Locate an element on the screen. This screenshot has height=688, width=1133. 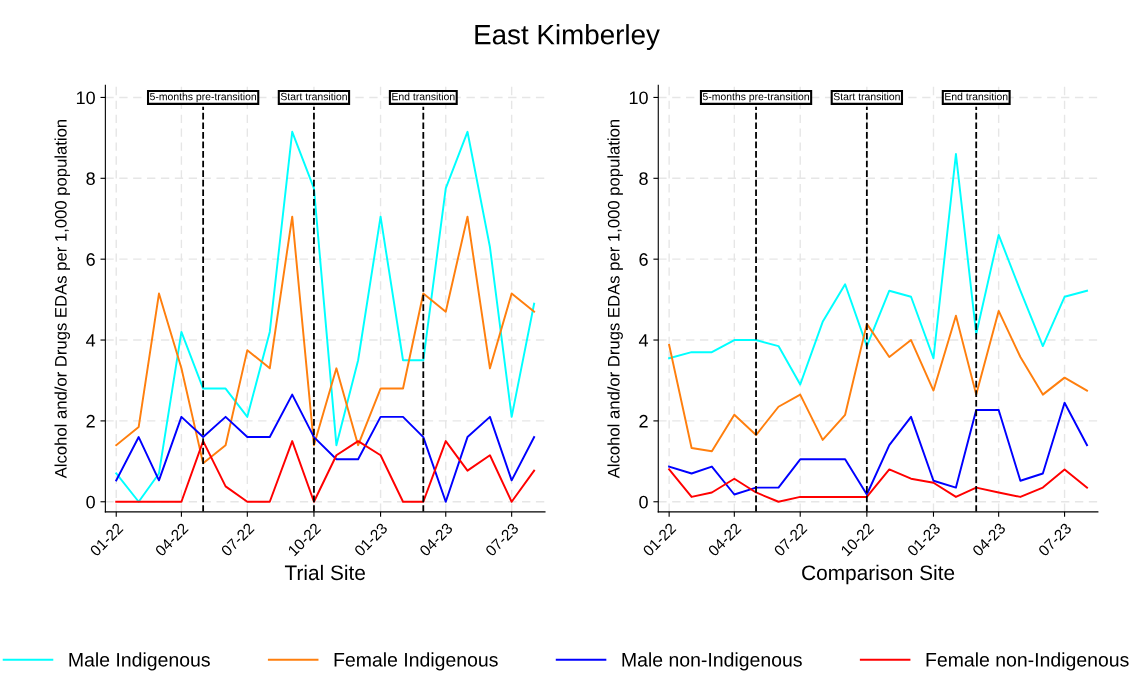
x-axis-title: Comparison Site is located at coordinates (878, 574).